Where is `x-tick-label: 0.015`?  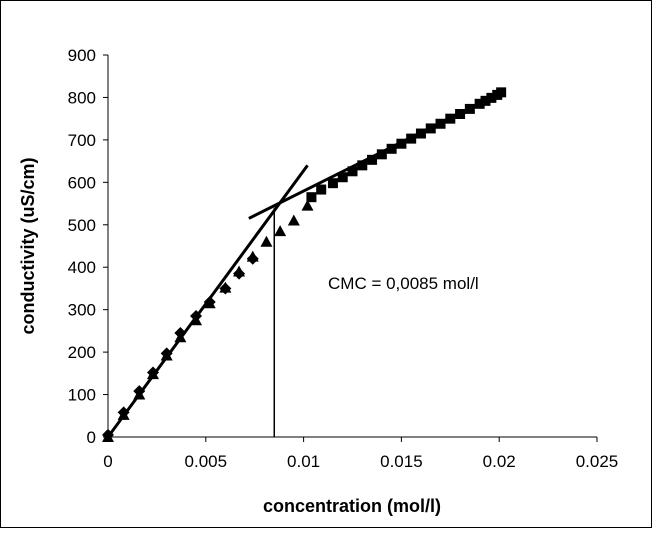 x-tick-label: 0.015 is located at coordinates (401, 461).